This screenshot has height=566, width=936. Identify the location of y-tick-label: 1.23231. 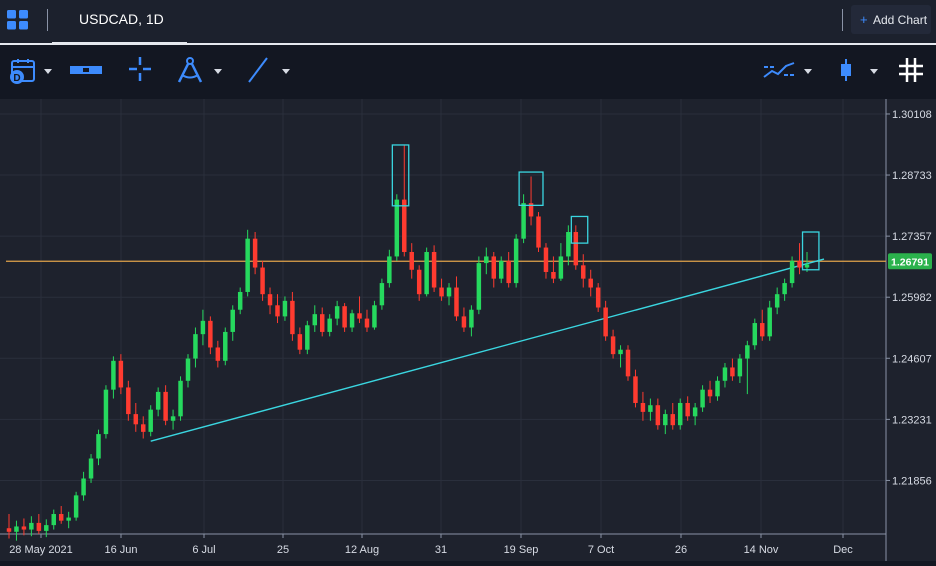
(912, 420).